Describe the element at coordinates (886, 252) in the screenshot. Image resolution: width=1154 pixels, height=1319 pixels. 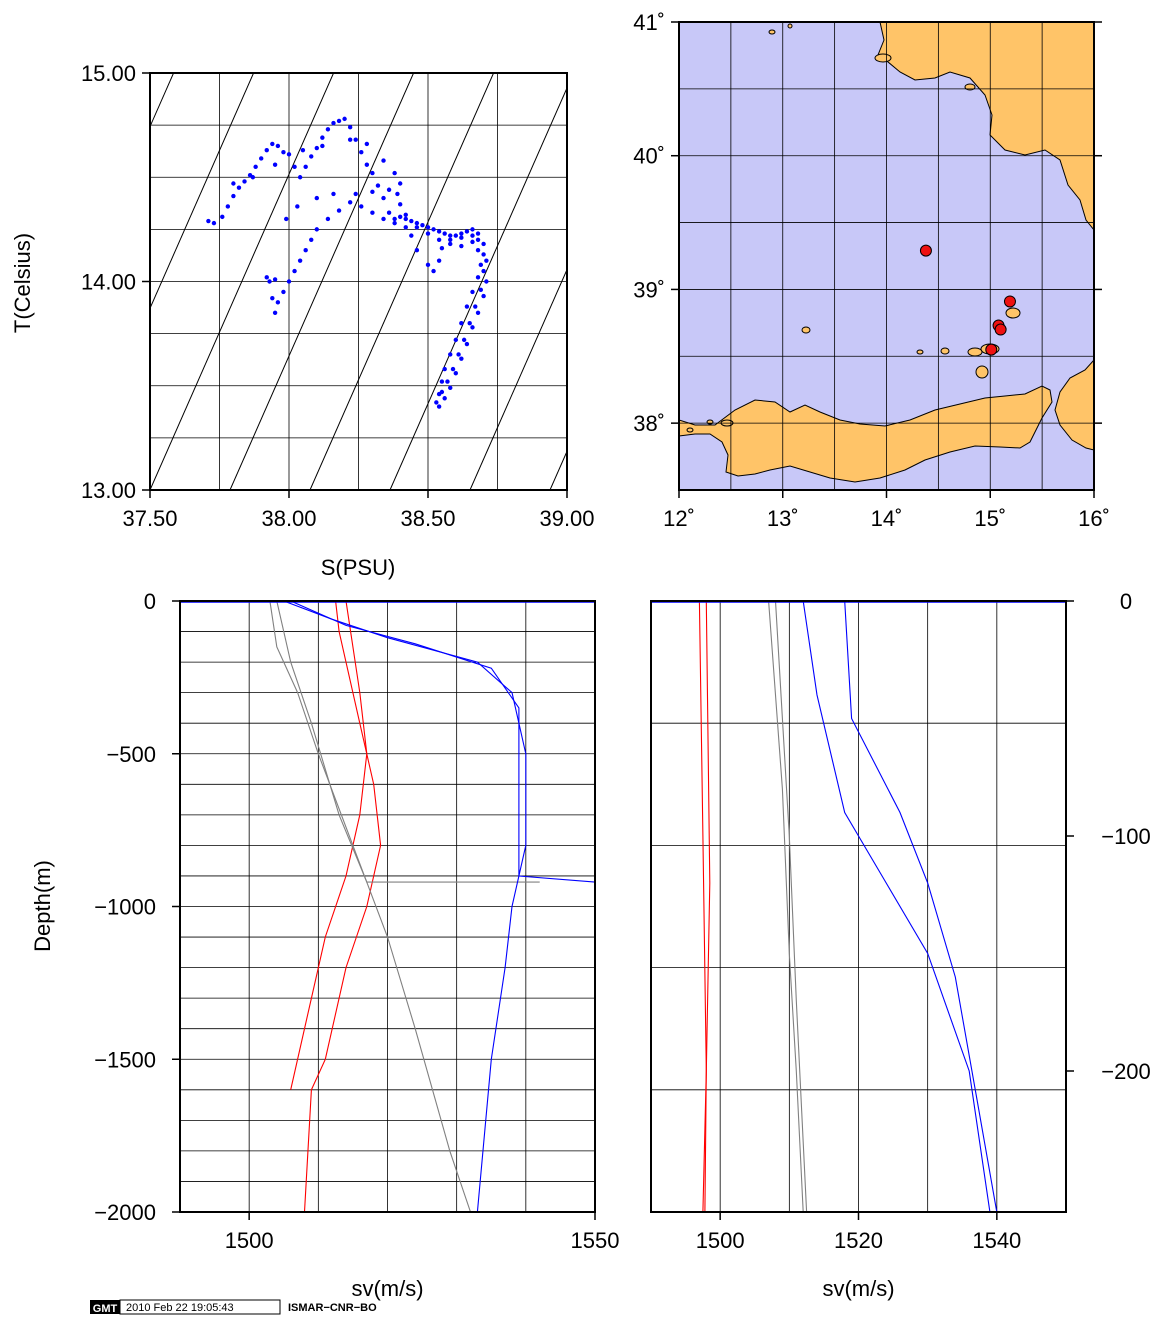
I see `land-layer` at that location.